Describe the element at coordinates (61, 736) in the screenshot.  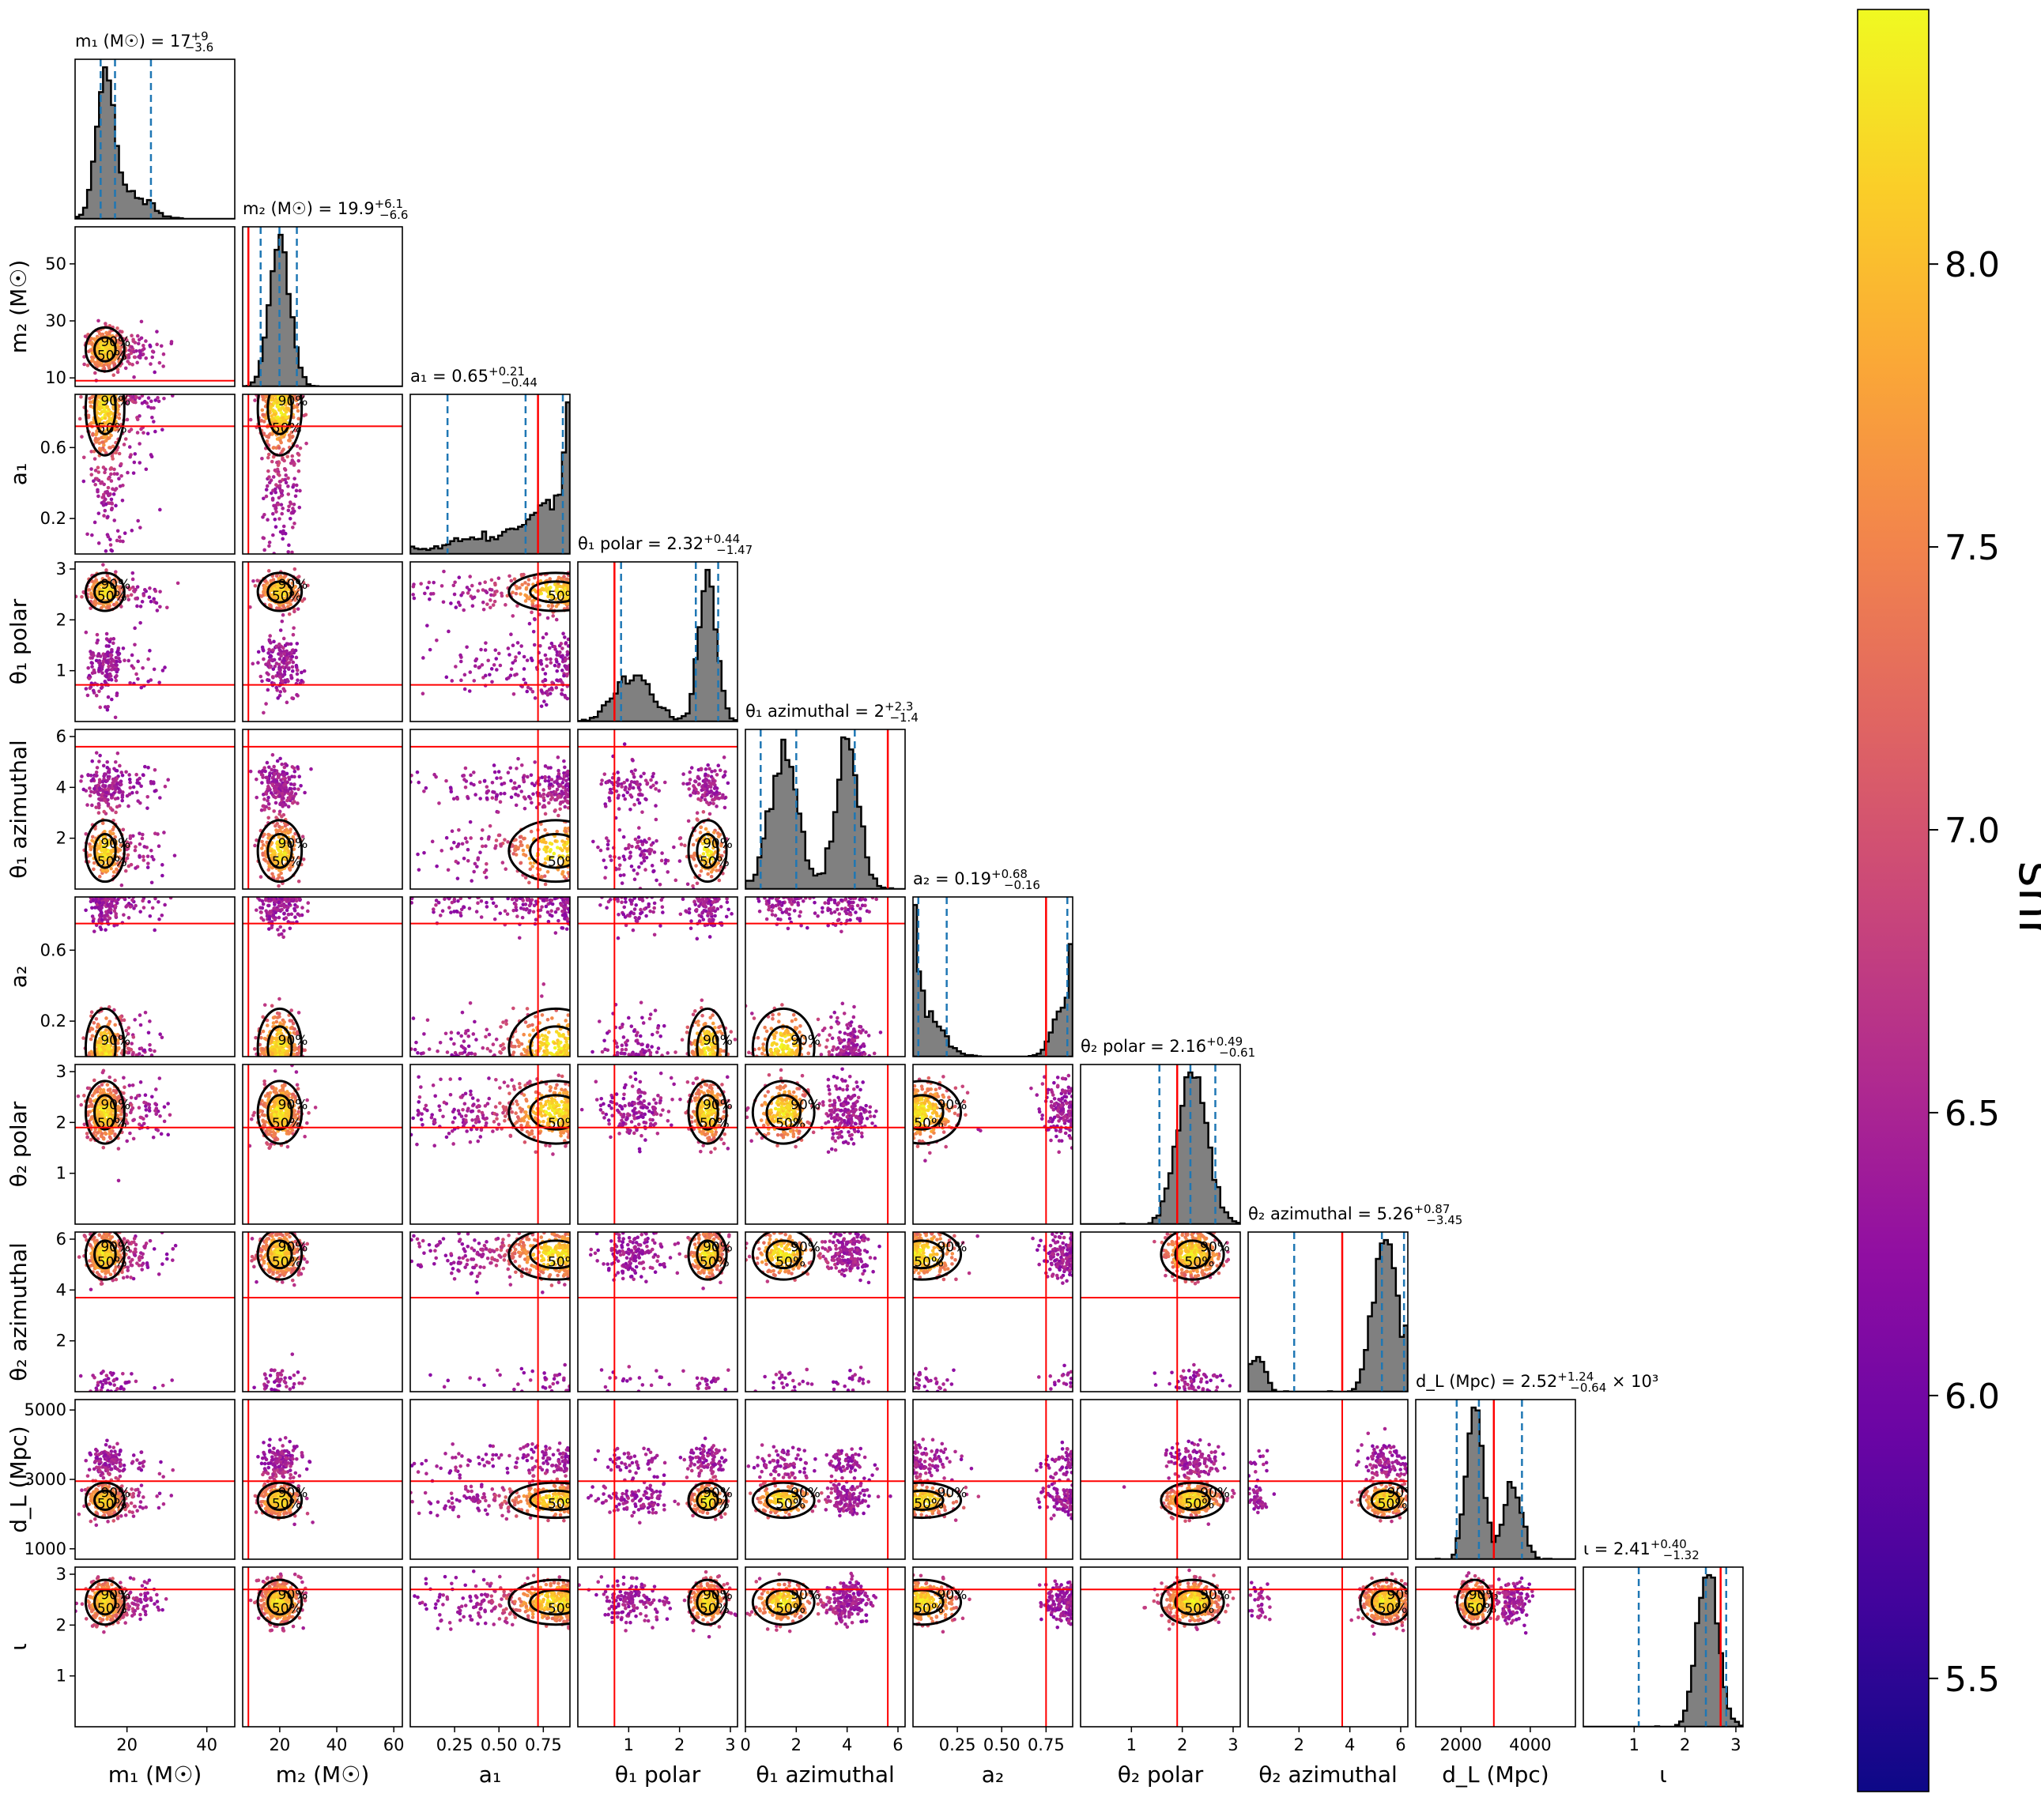
I see `y-tick-label: 6` at that location.